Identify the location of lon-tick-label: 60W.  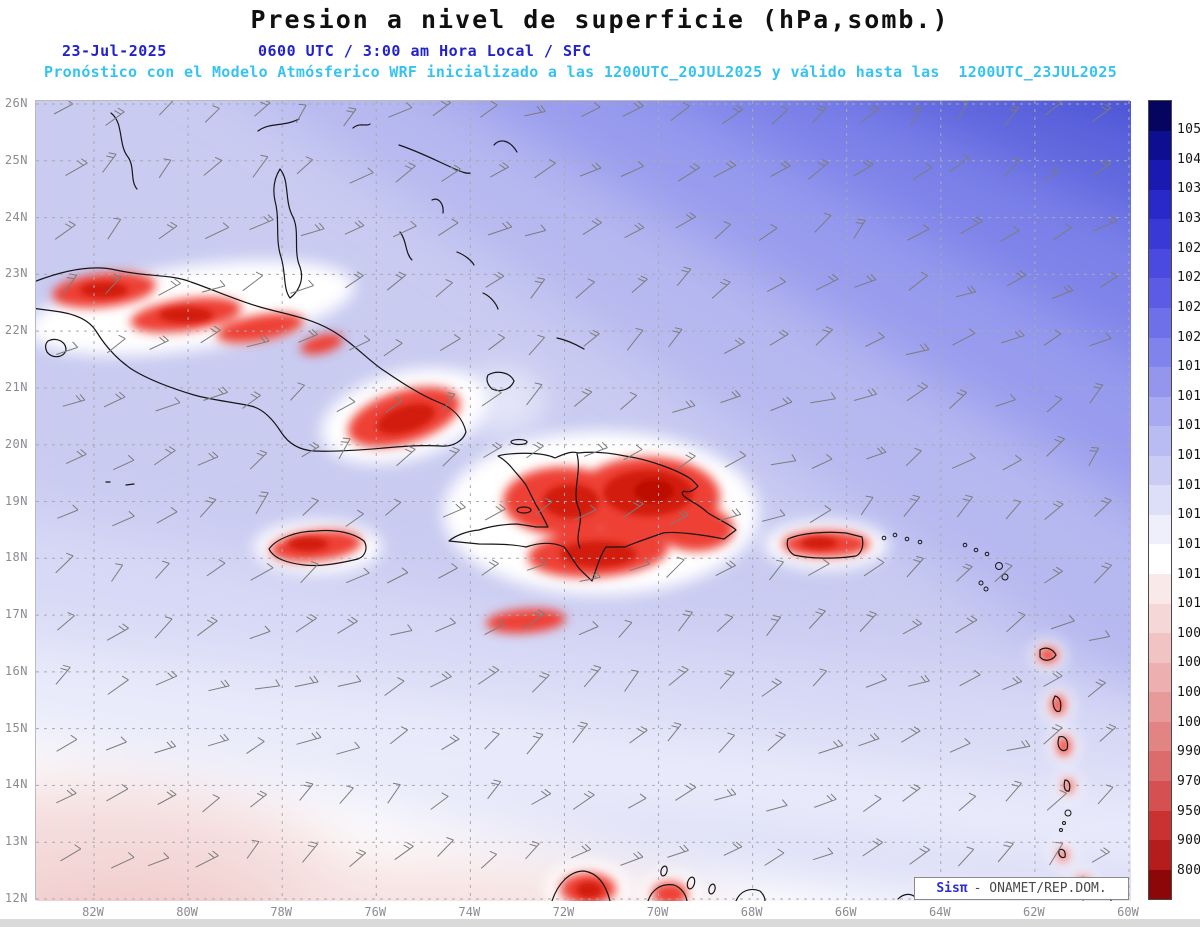
(1128, 912).